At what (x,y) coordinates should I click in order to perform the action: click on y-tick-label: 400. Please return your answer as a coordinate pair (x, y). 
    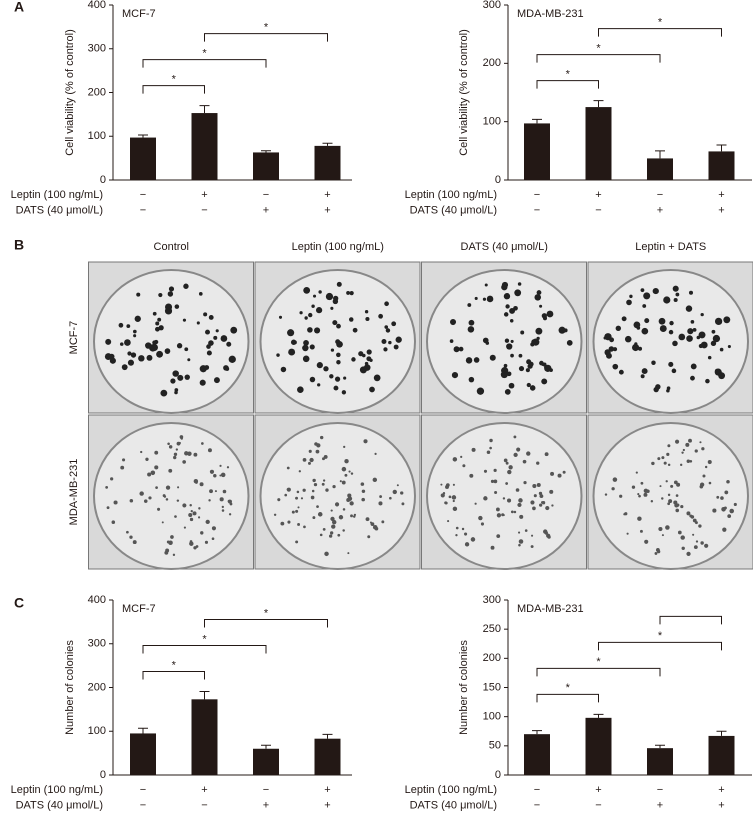
    Looking at the image, I should click on (97, 5).